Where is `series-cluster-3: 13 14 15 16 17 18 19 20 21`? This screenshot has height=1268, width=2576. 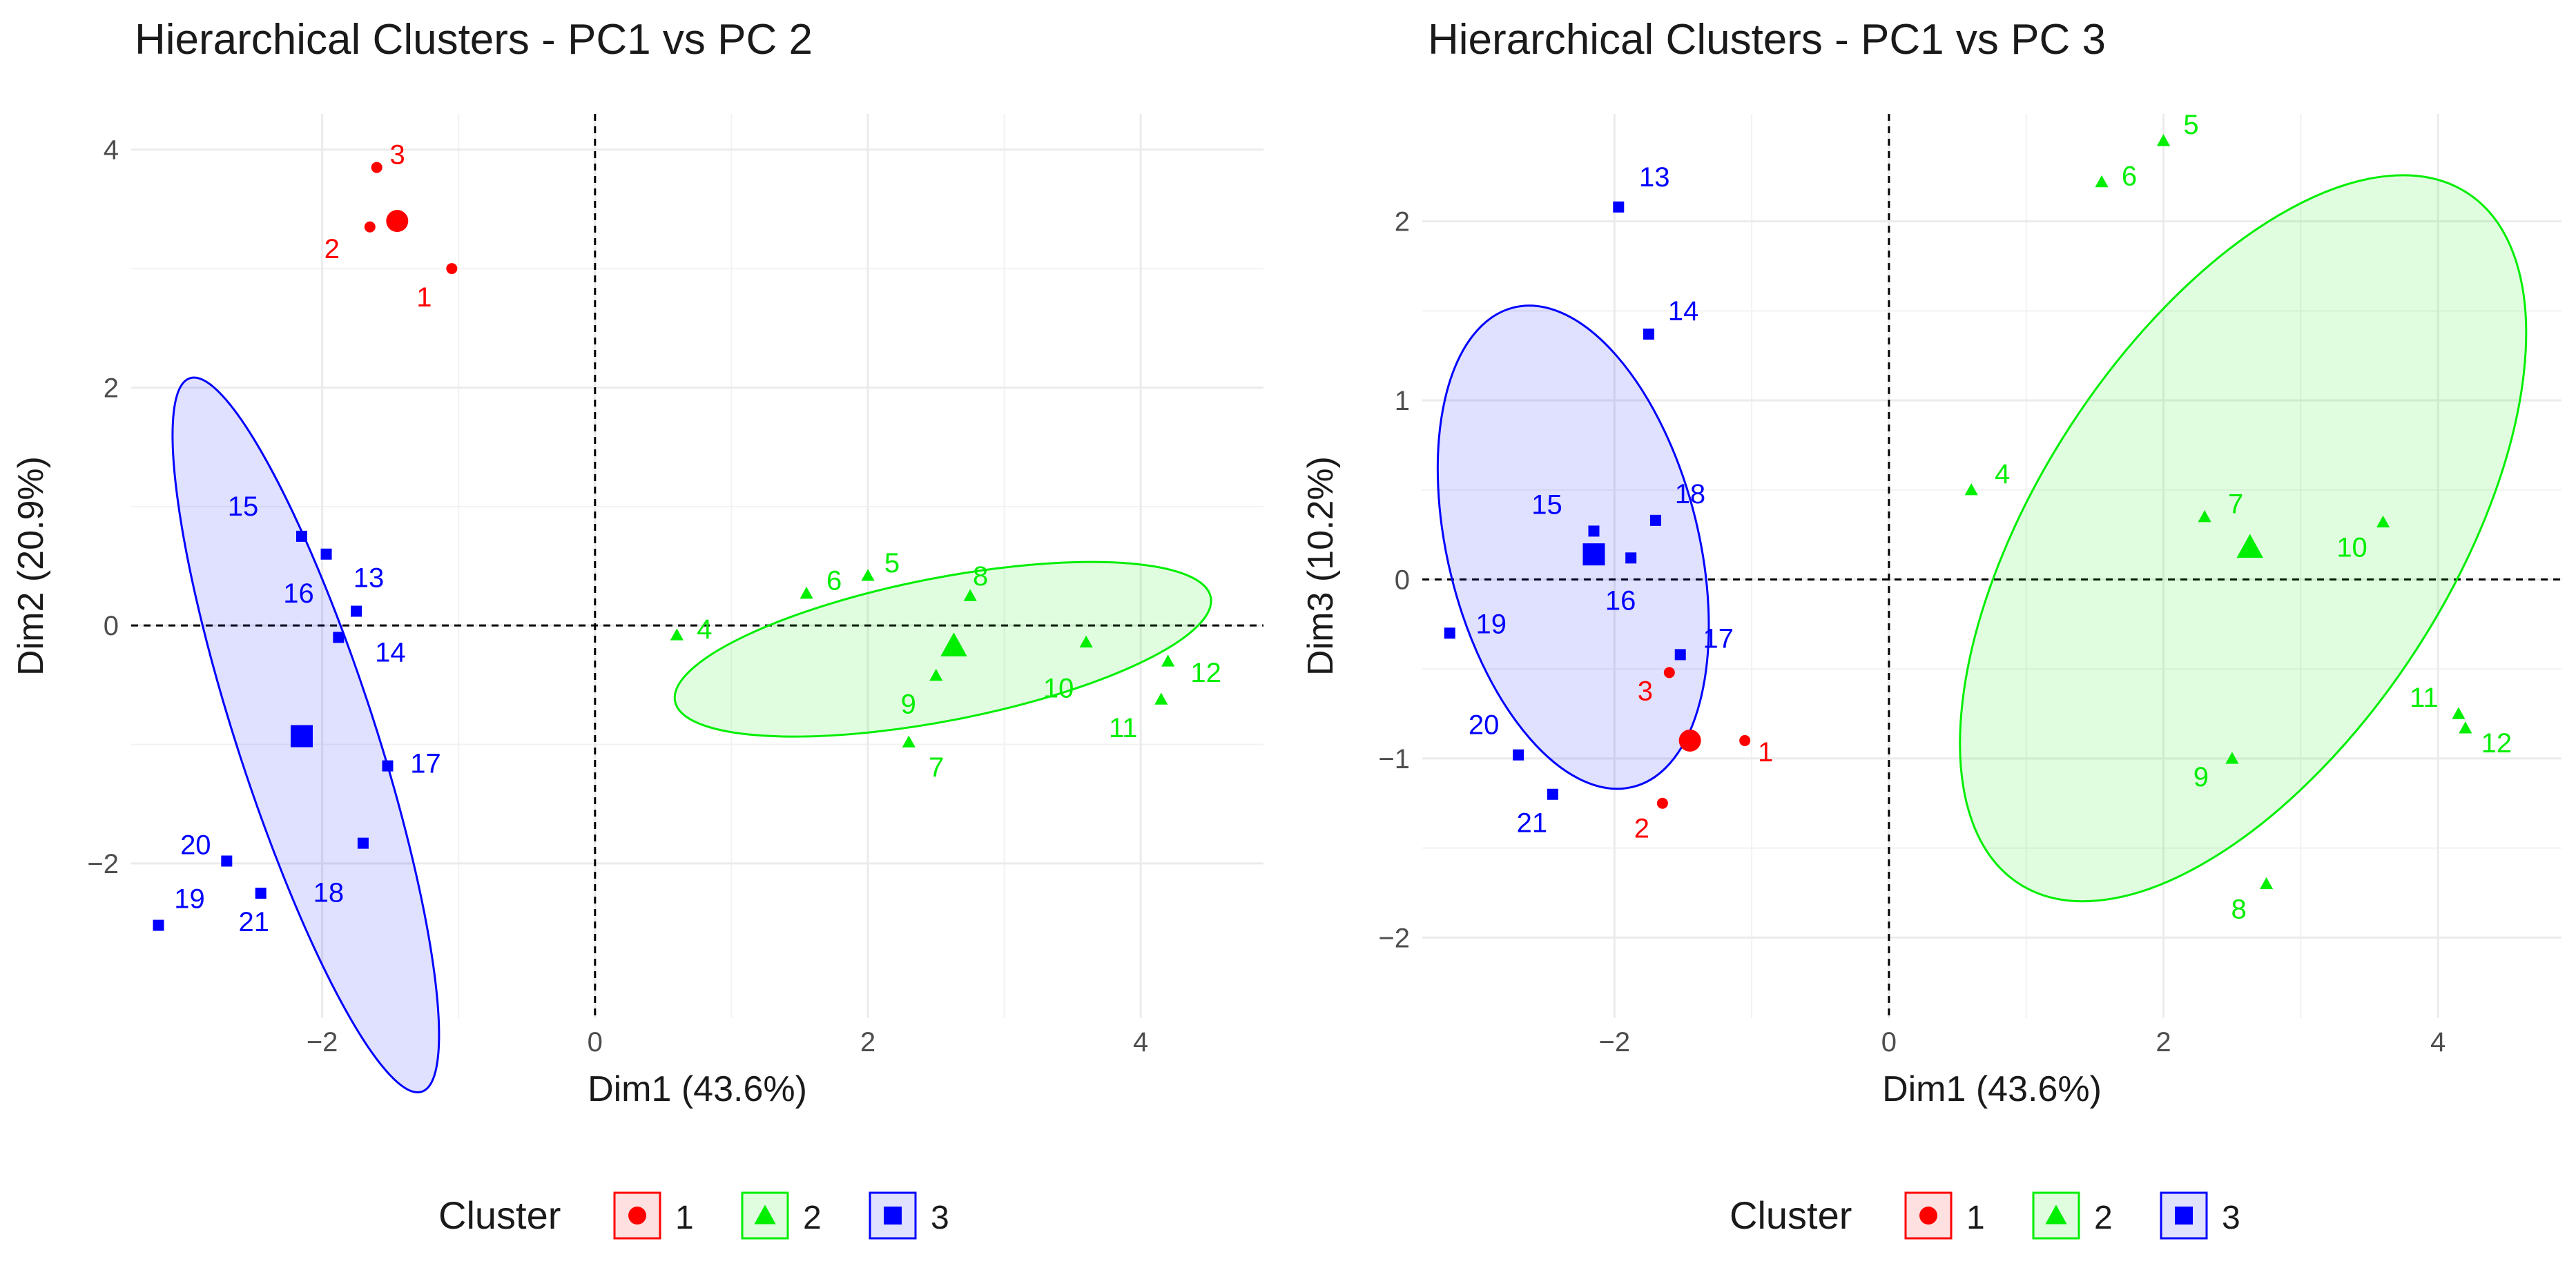
series-cluster-3: 13 14 15 16 17 18 19 20 21 is located at coordinates (297, 714).